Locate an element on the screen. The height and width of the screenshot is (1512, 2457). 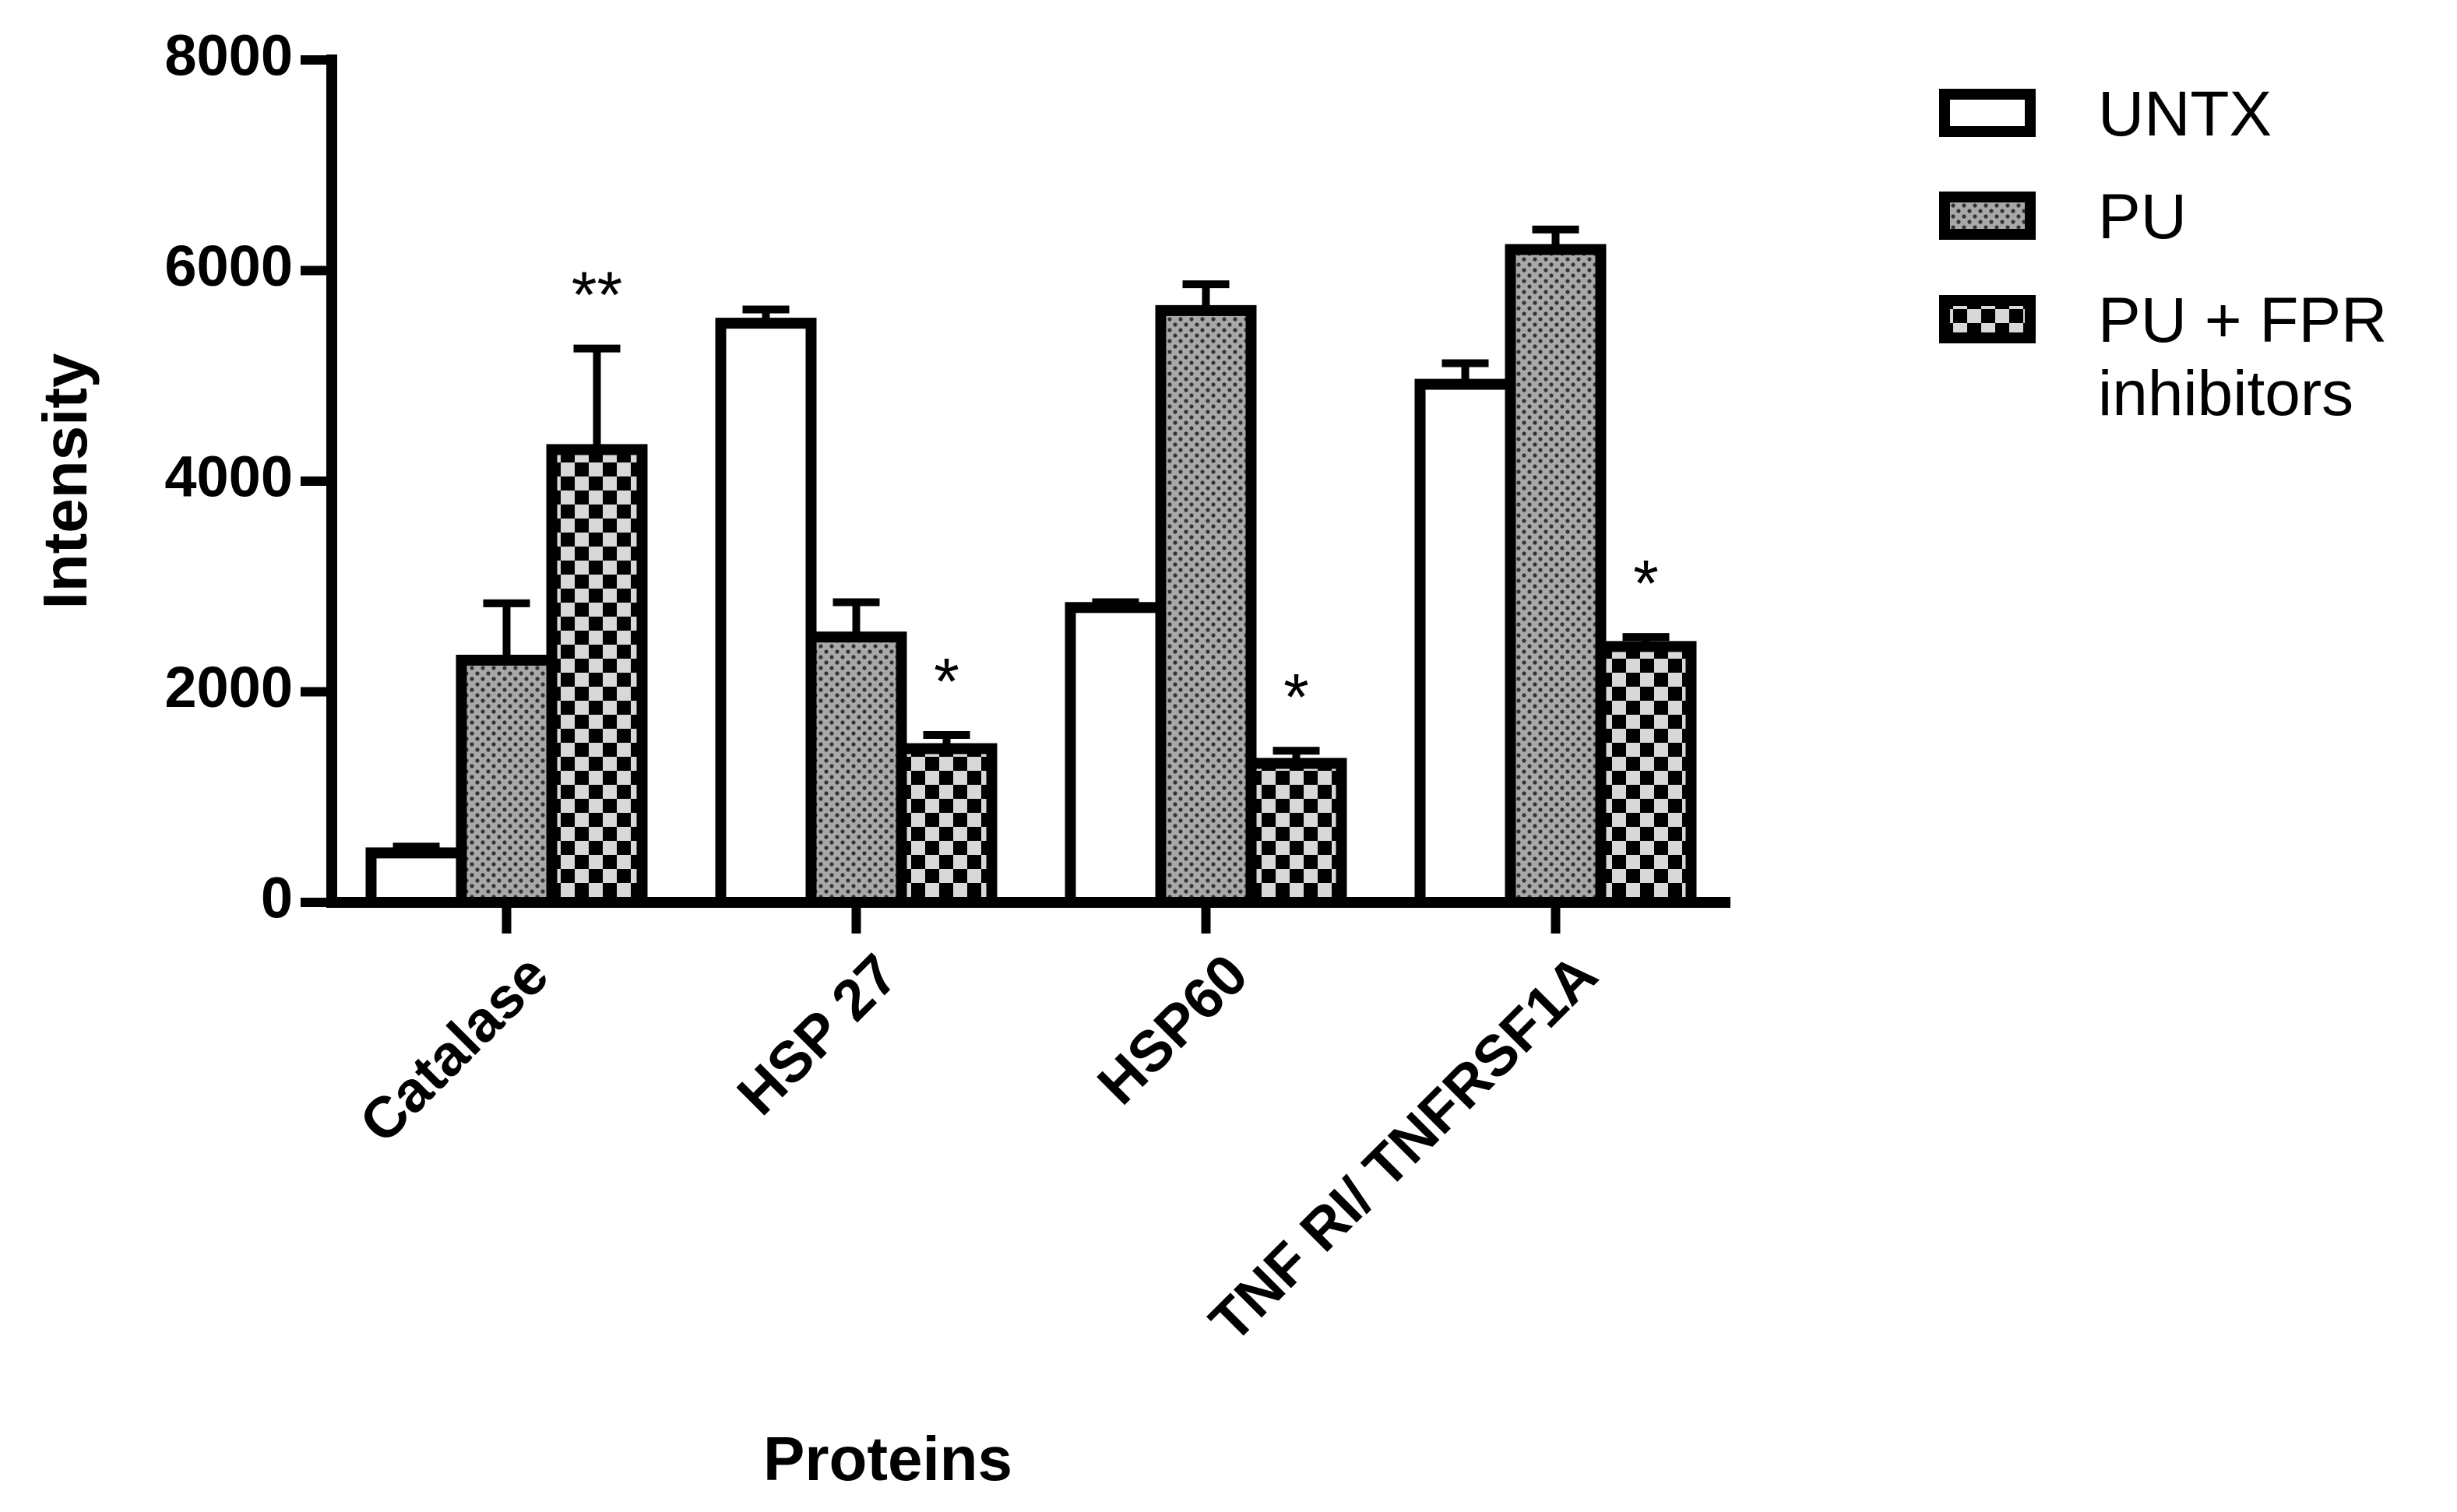
legend-item: UNTX is located at coordinates (2190, 114).